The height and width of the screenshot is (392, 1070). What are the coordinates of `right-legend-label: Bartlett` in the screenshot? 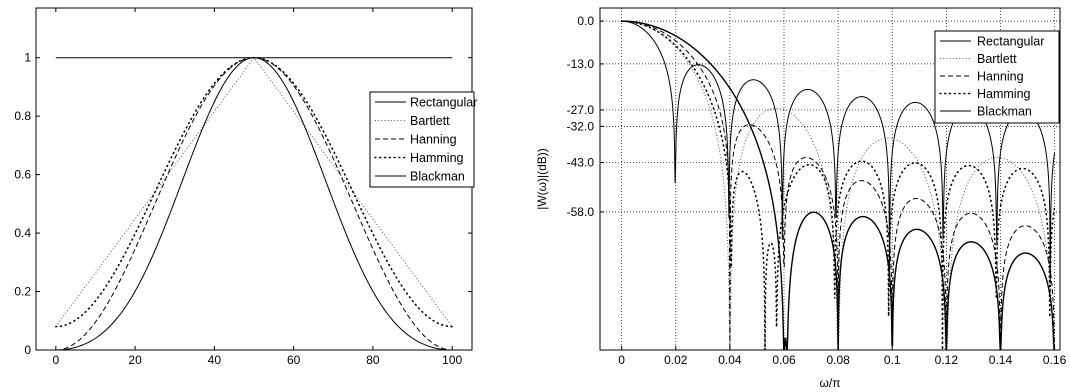 It's located at (997, 59).